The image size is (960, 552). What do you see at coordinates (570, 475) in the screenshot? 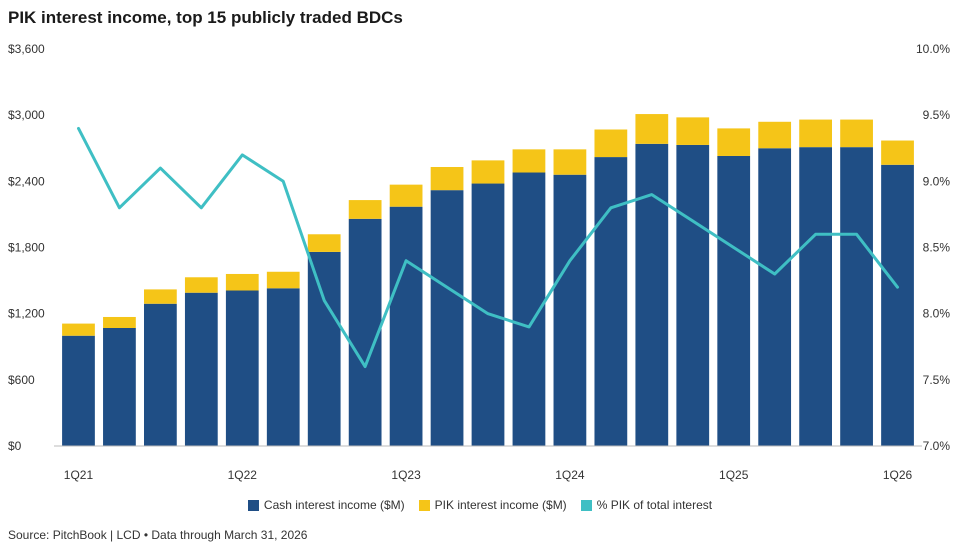
I see `x-tick-label: 1Q24` at bounding box center [570, 475].